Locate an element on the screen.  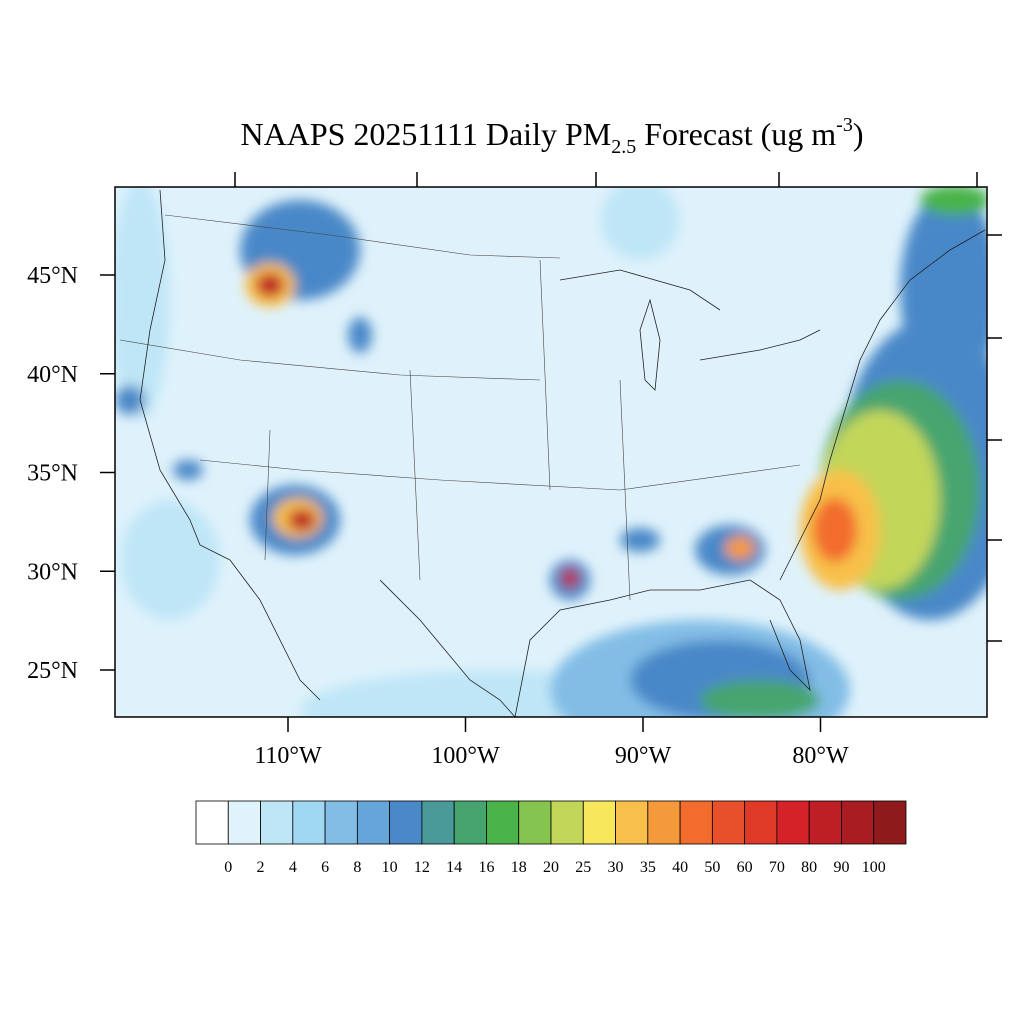
colorbar-label: 60 is located at coordinates (745, 867).